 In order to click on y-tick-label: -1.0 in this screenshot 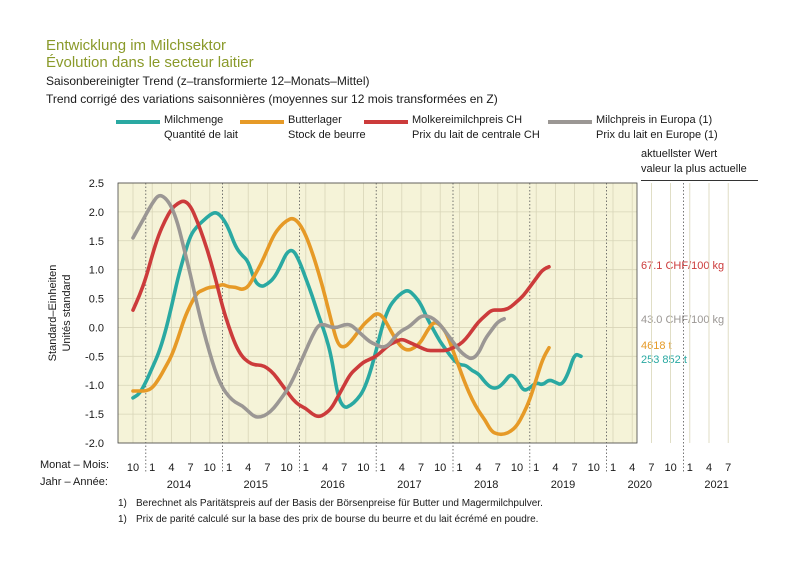, I will do `click(94, 386)`.